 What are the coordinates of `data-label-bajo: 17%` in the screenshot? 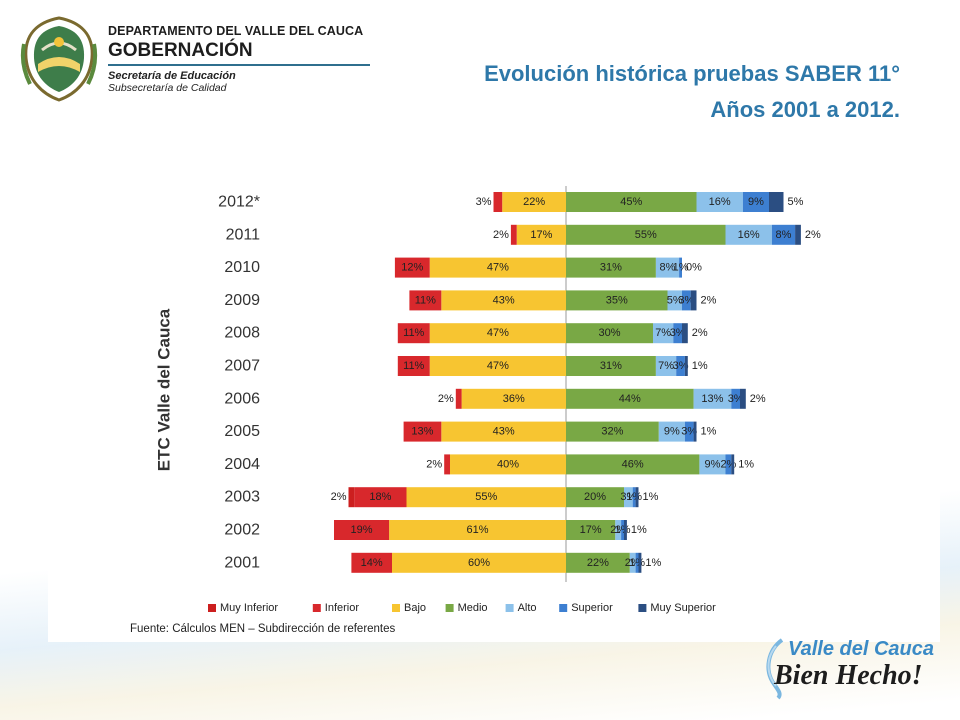 It's located at (541, 235).